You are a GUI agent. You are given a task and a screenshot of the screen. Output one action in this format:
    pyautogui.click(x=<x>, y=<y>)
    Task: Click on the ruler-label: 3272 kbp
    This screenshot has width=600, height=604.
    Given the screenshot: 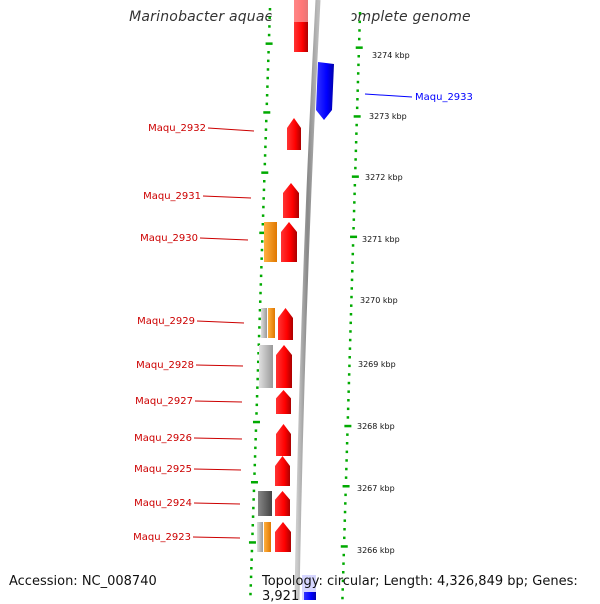 What is the action you would take?
    pyautogui.click(x=384, y=177)
    